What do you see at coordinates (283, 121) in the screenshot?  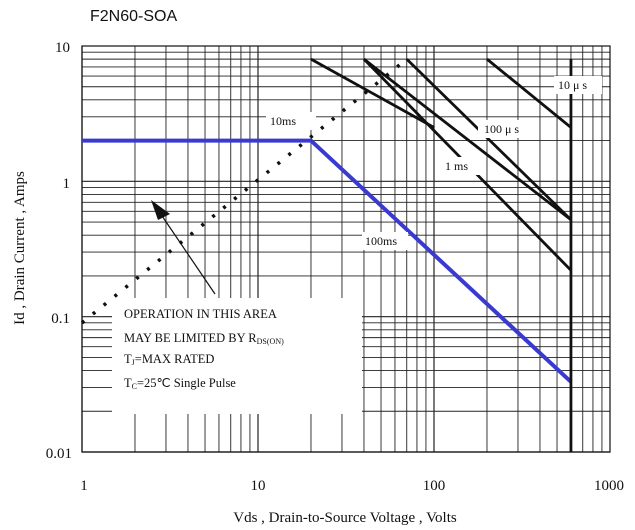 I see `label-10ms: 10ms` at bounding box center [283, 121].